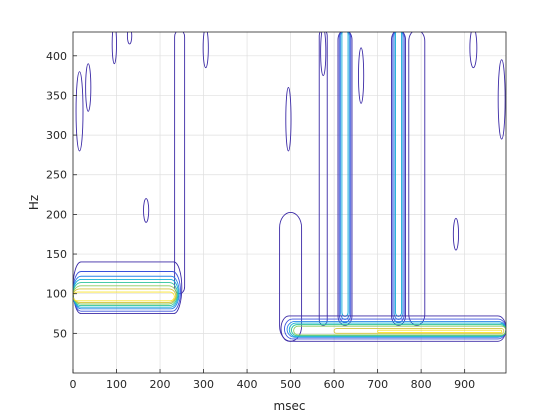 The height and width of the screenshot is (420, 560). I want to click on x-tick-label-3: 300, so click(203, 384).